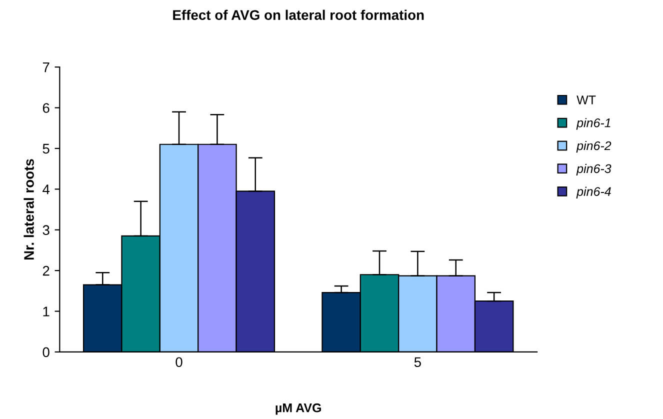  Describe the element at coordinates (46, 189) in the screenshot. I see `y-tick-label: 4` at that location.